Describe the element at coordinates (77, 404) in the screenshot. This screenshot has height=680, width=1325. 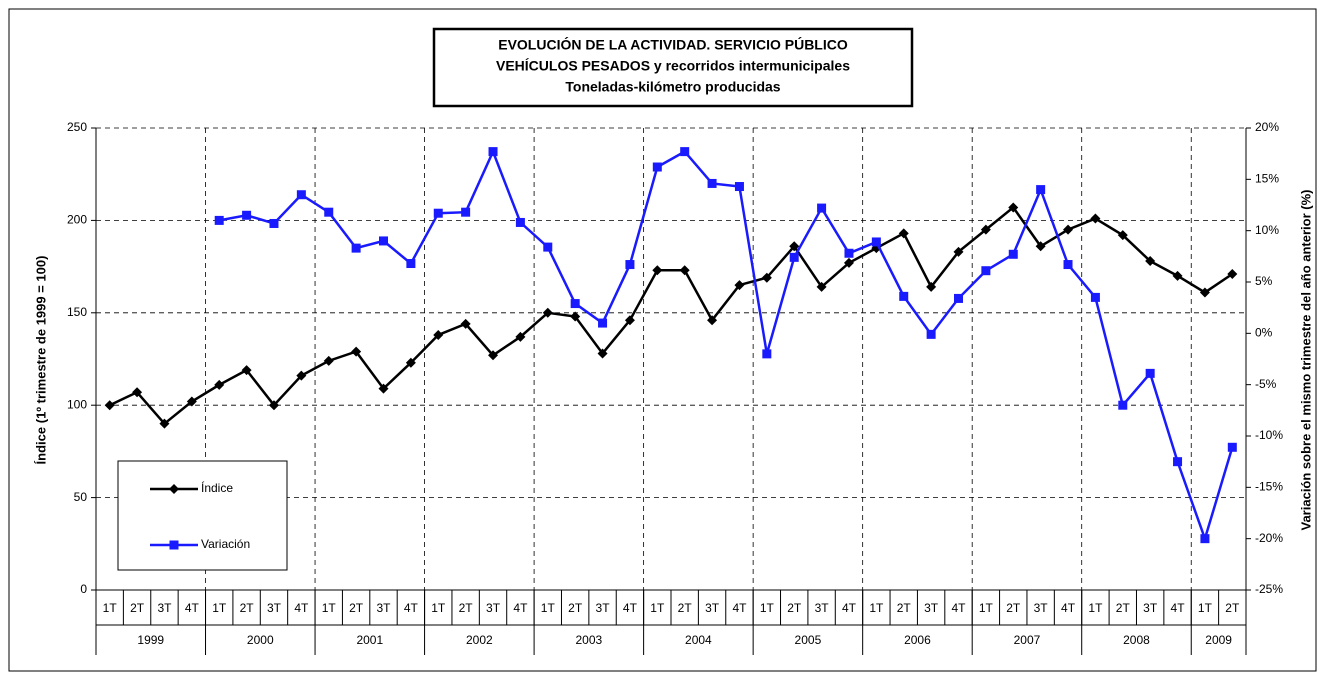
I see `y-tick-label: 100` at that location.